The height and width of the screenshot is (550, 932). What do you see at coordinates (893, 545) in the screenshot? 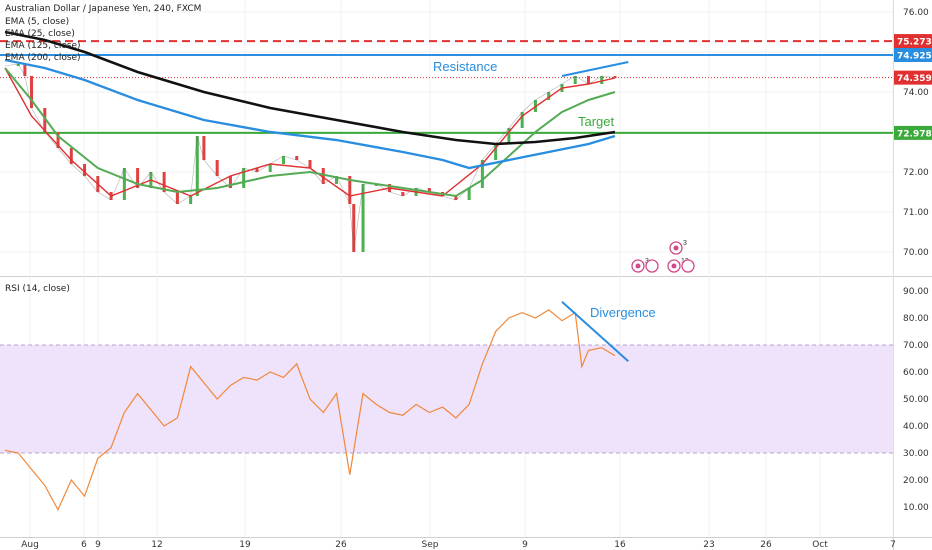
I see `time-tick-label: 7` at bounding box center [893, 545].